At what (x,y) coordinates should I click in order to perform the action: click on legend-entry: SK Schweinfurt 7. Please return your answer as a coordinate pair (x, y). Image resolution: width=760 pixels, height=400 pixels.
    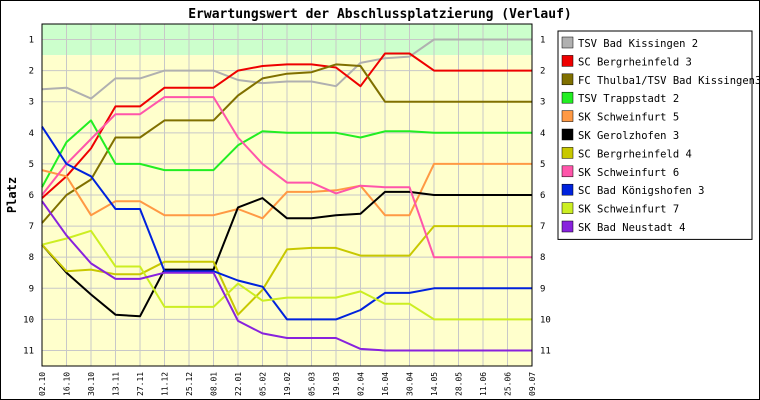
    Looking at the image, I should click on (628, 210).